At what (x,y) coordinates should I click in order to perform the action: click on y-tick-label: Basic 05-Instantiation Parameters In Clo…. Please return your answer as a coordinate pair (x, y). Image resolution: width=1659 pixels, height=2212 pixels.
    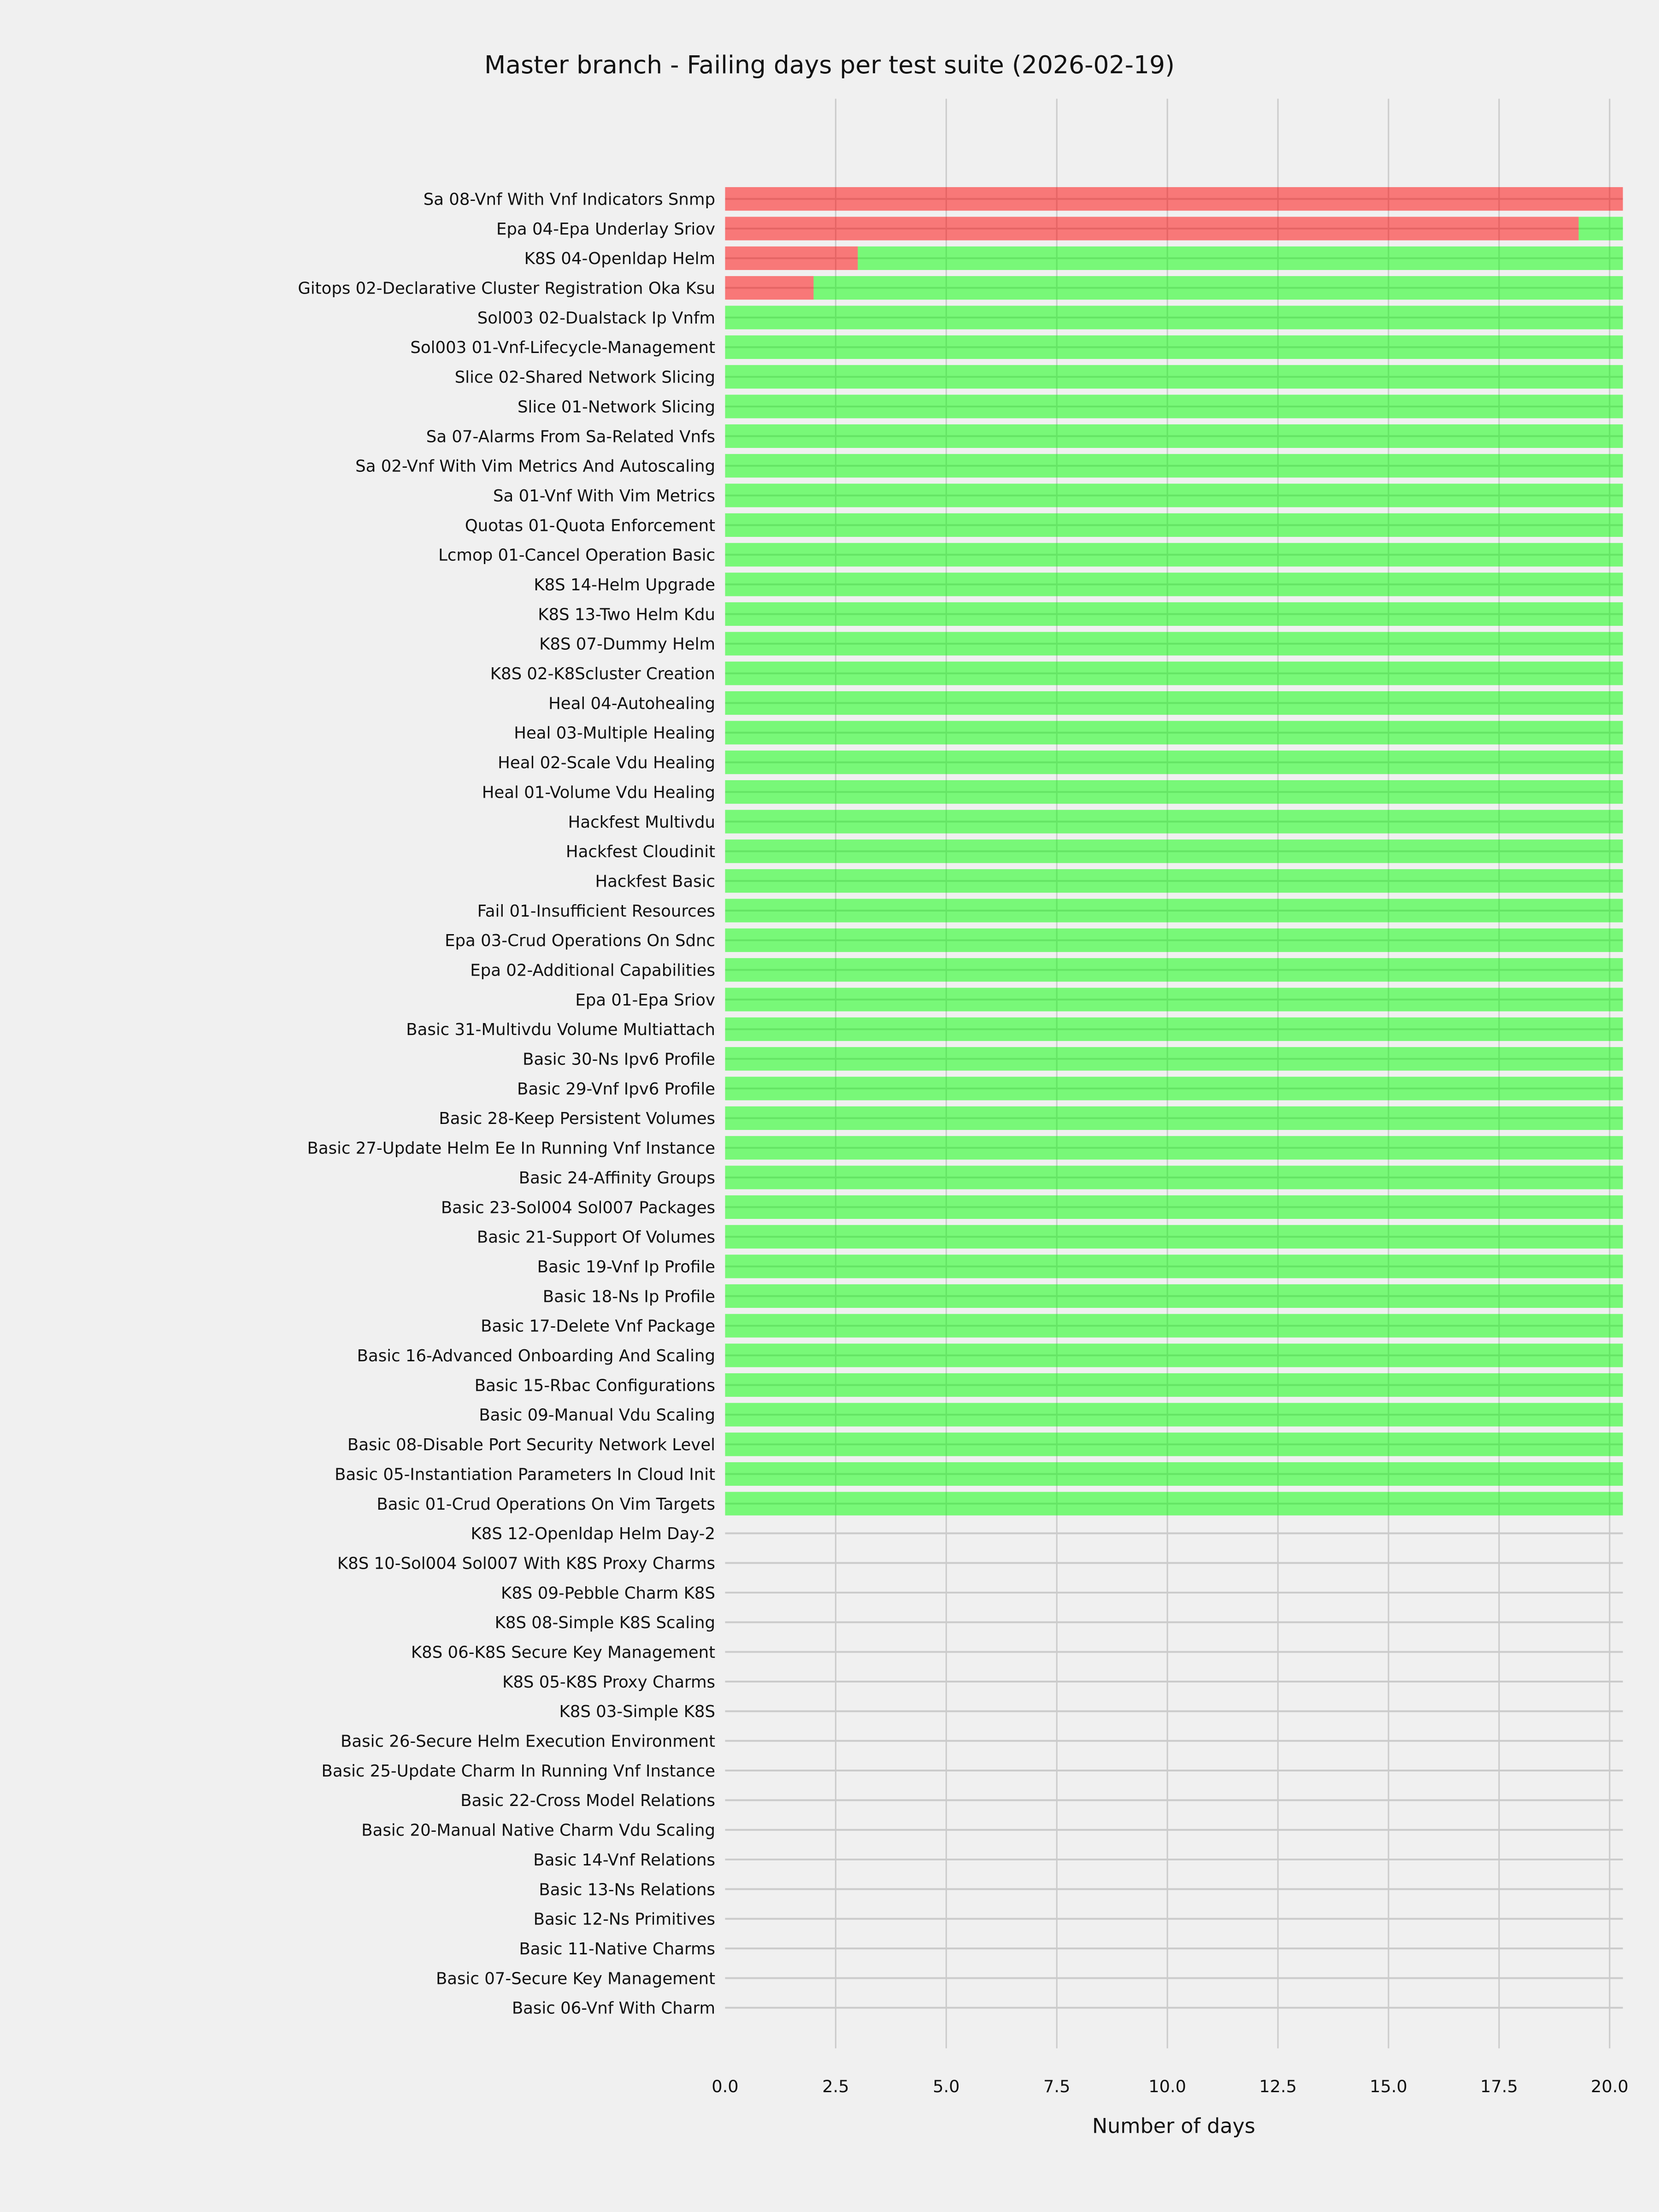
    Looking at the image, I should click on (525, 1474).